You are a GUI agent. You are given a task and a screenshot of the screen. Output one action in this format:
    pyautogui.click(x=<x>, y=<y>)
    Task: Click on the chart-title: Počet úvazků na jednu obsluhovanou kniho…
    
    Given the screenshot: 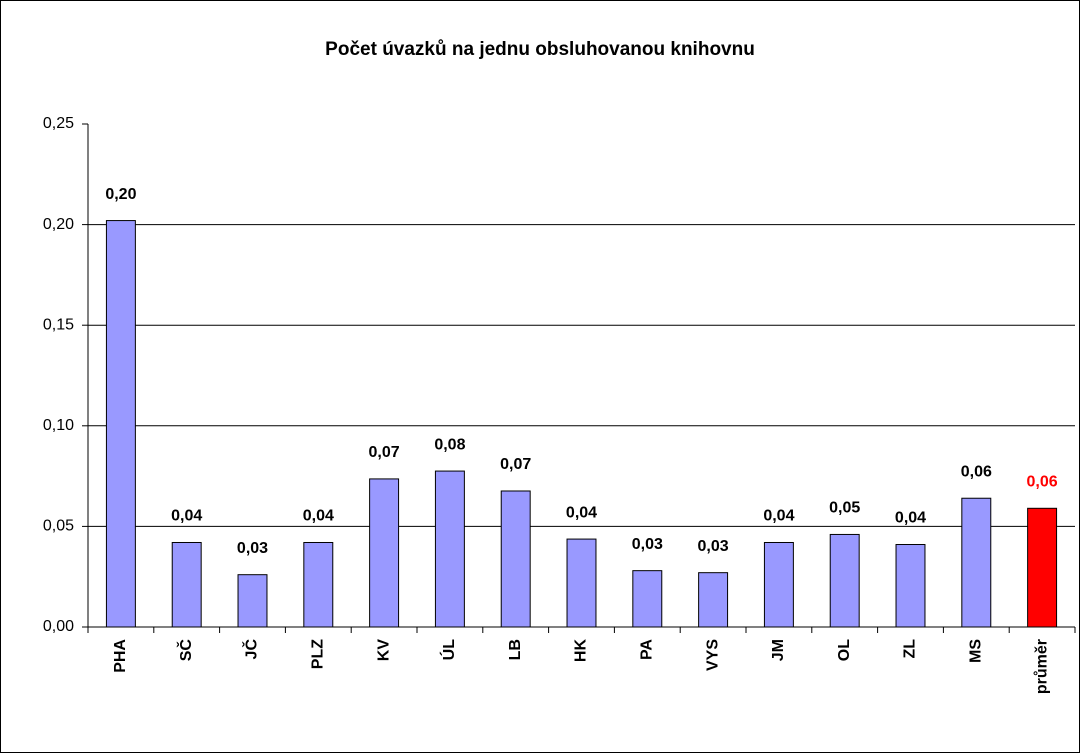 What is the action you would take?
    pyautogui.click(x=540, y=49)
    